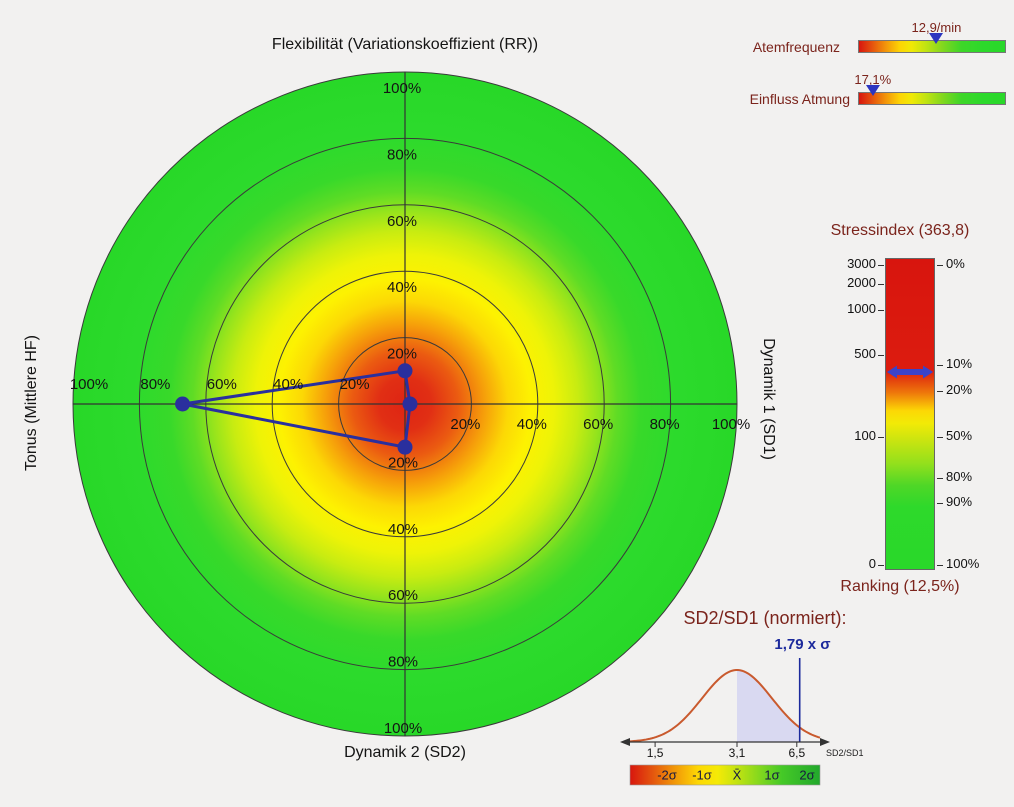 The height and width of the screenshot is (807, 1014). Describe the element at coordinates (765, 618) in the screenshot. I see `sd2sd1-title: SD2/SD1 (normiert):` at that location.